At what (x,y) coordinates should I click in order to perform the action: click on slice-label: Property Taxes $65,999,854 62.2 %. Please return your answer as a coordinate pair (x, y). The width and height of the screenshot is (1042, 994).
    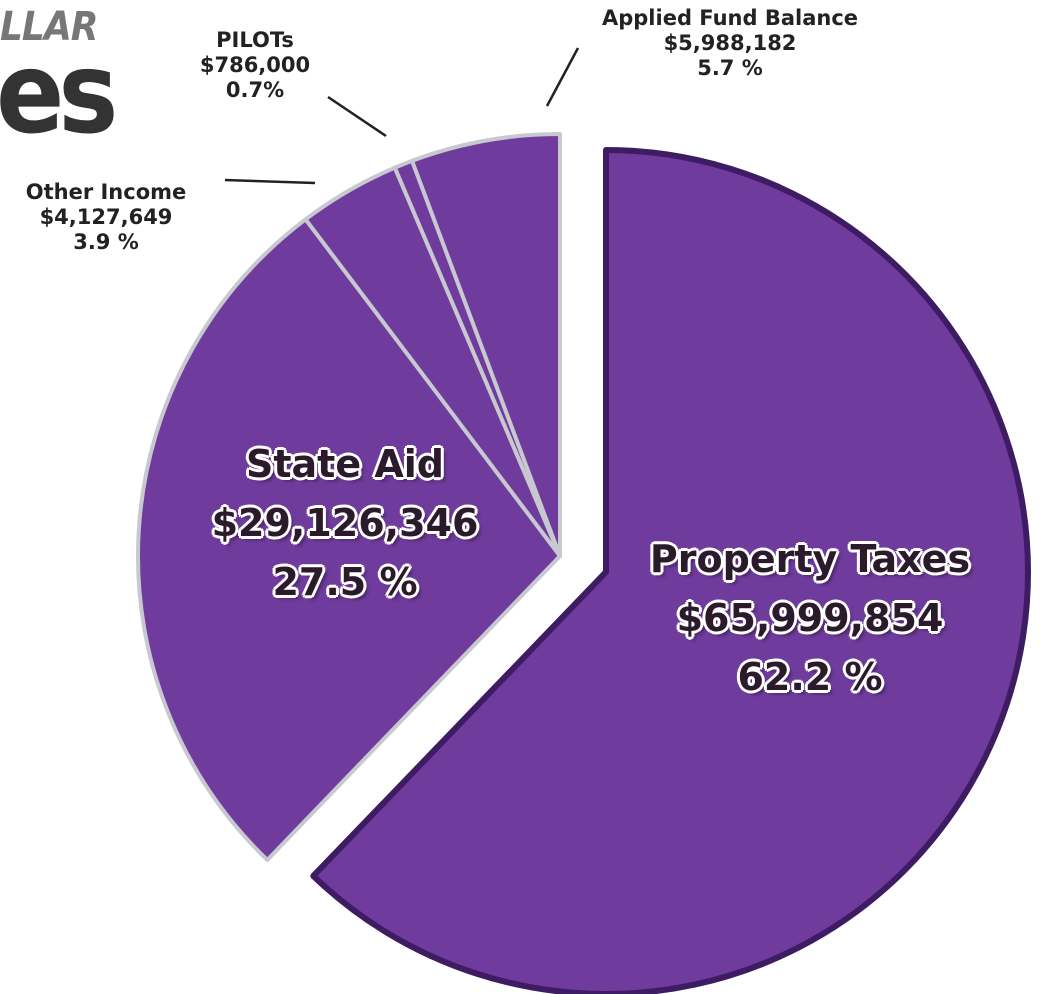
    Looking at the image, I should click on (810, 618).